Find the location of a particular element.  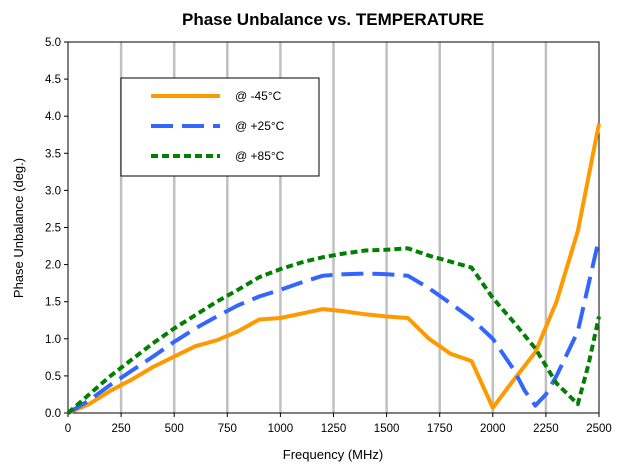

y-tick-label: 2.0 is located at coordinates (53, 266).